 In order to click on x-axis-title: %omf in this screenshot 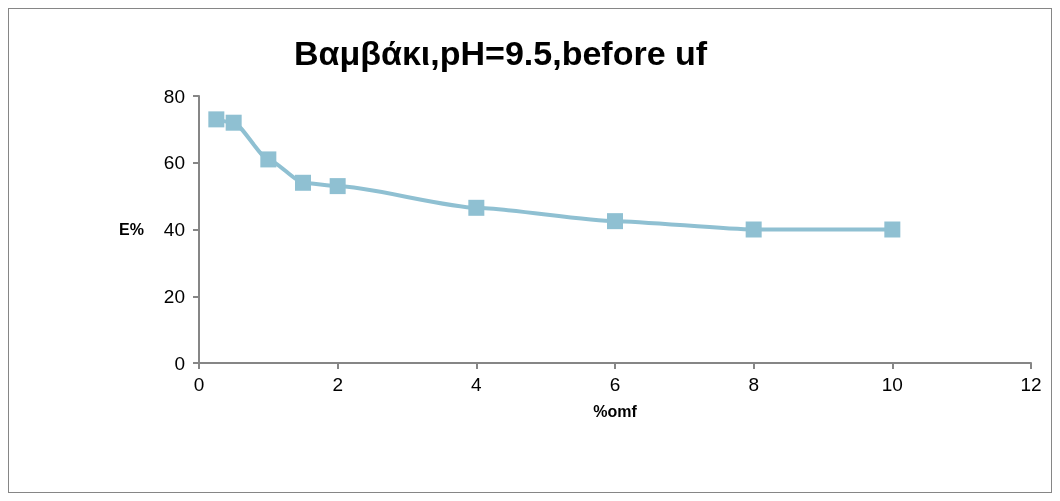, I will do `click(615, 411)`.